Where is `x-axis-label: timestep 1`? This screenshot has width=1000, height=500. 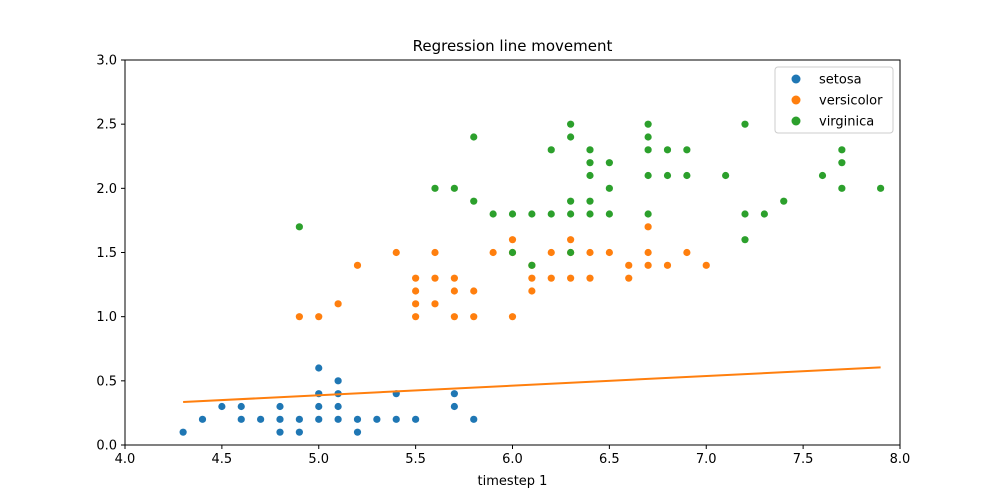 x-axis-label: timestep 1 is located at coordinates (513, 481).